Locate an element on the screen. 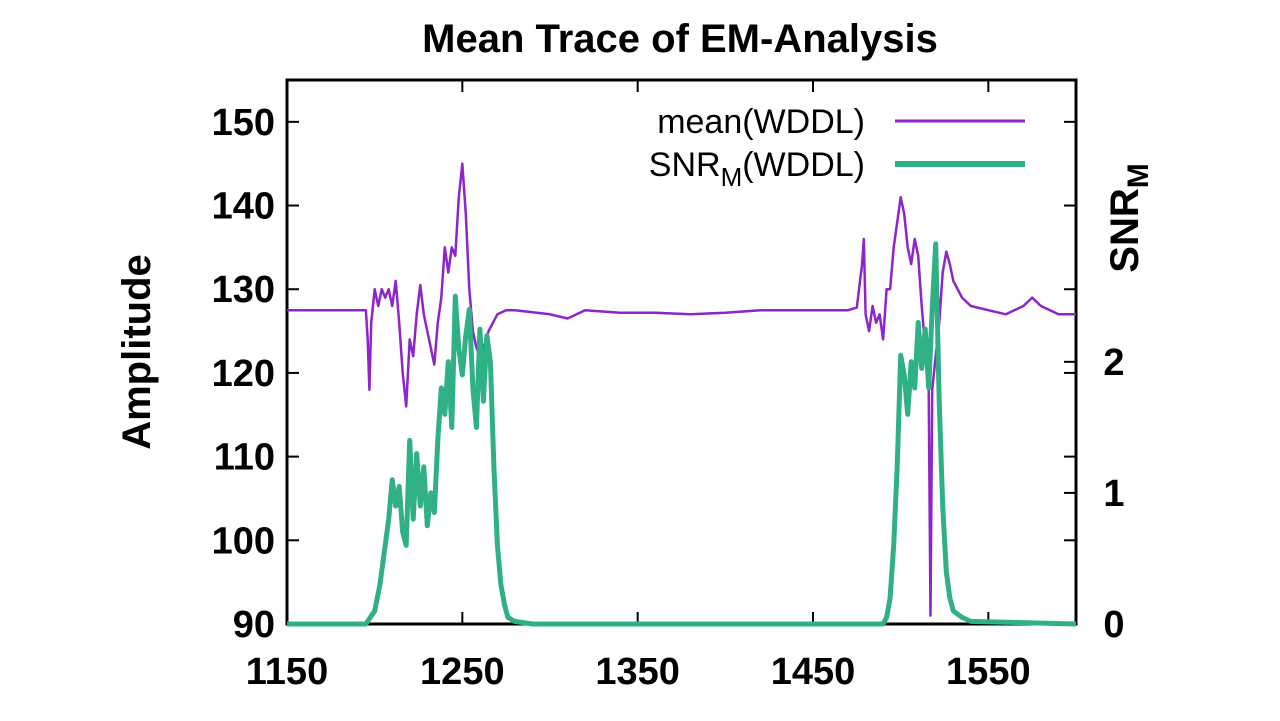  x-tick-label: 1350 is located at coordinates (637, 672).